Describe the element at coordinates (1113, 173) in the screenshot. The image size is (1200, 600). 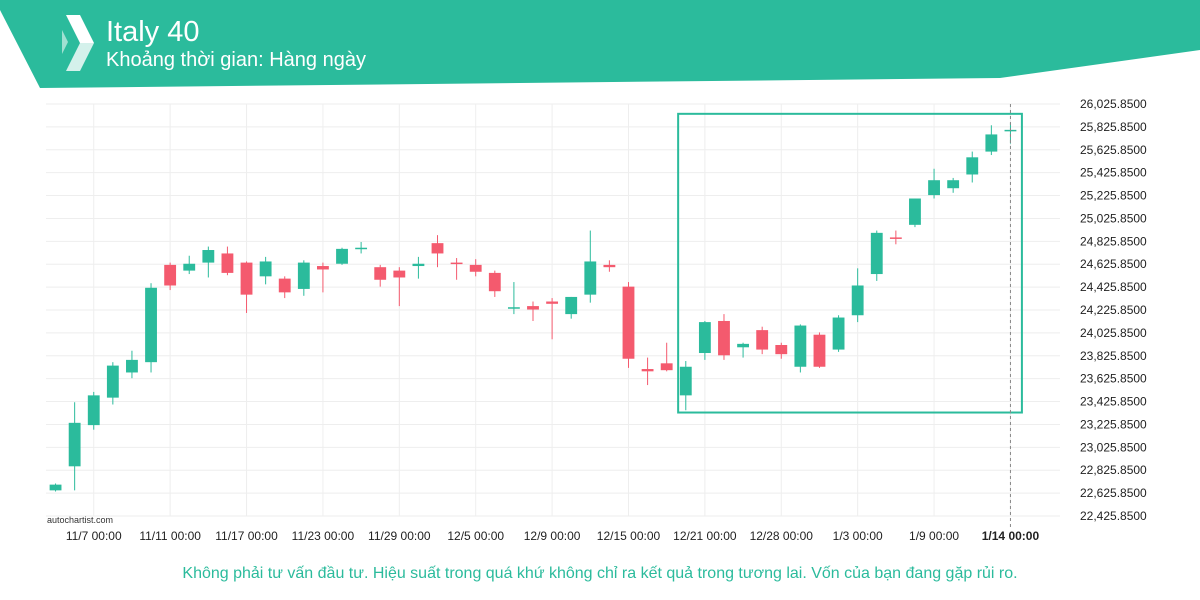
I see `y-tick-label: 25,425.8500` at that location.